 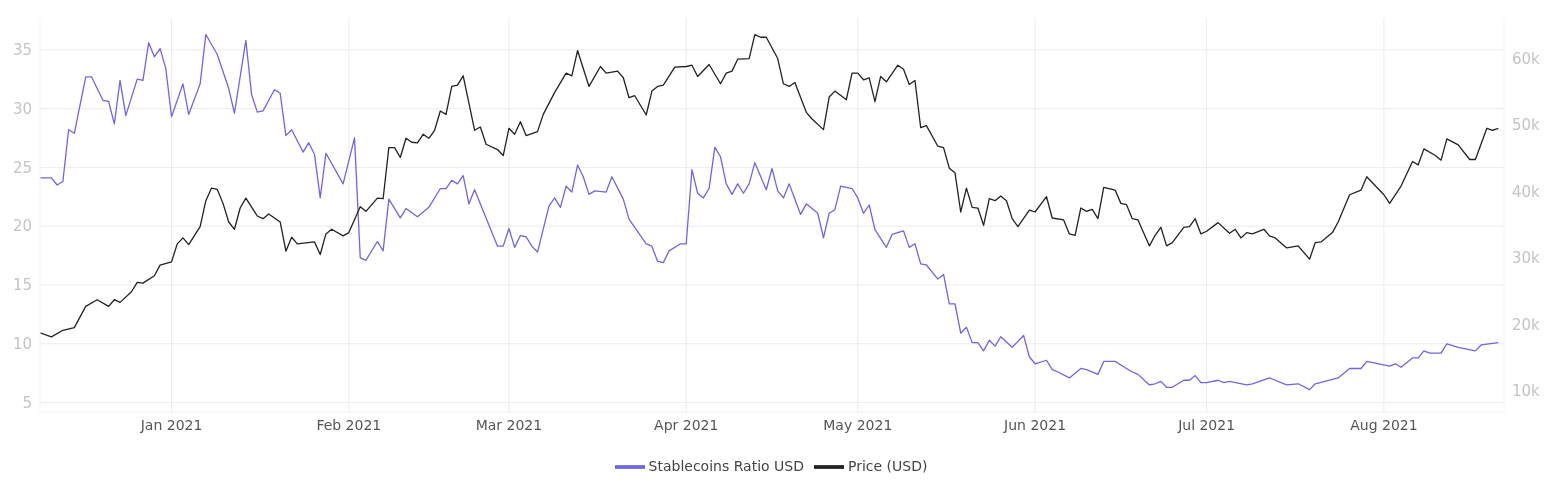 What do you see at coordinates (22, 108) in the screenshot?
I see `y-tick-label: 30` at bounding box center [22, 108].